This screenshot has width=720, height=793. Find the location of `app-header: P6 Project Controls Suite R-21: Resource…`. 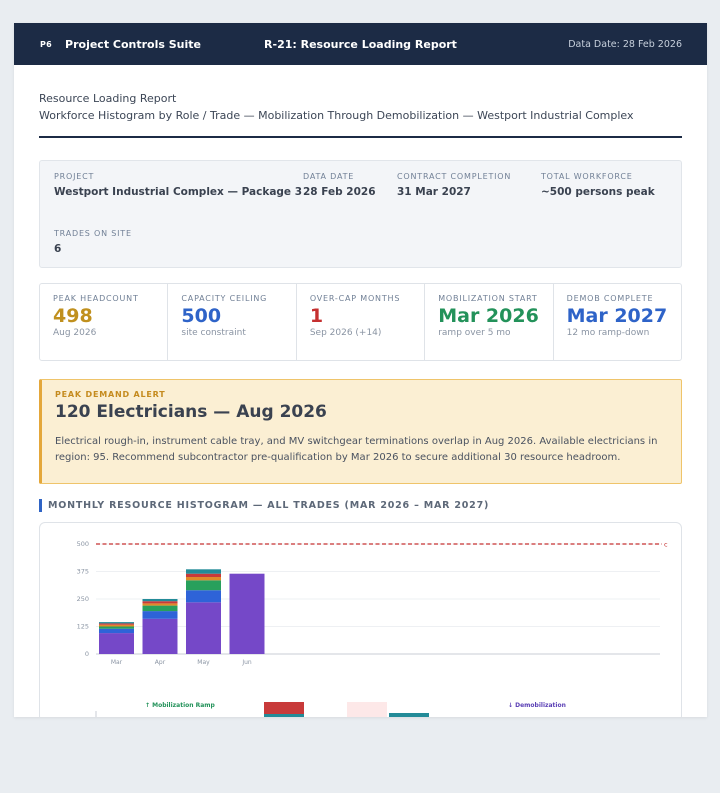

app-header: P6 Project Controls Suite R-21: Resource… is located at coordinates (360, 44).